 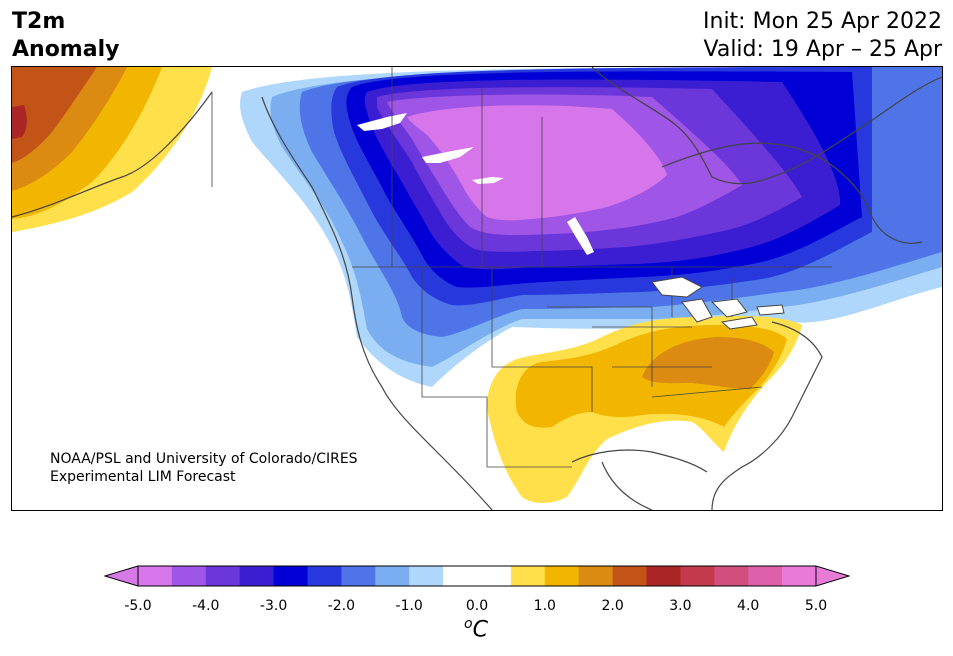 I want to click on colorbar-tick-label: -4.0, so click(x=206, y=606).